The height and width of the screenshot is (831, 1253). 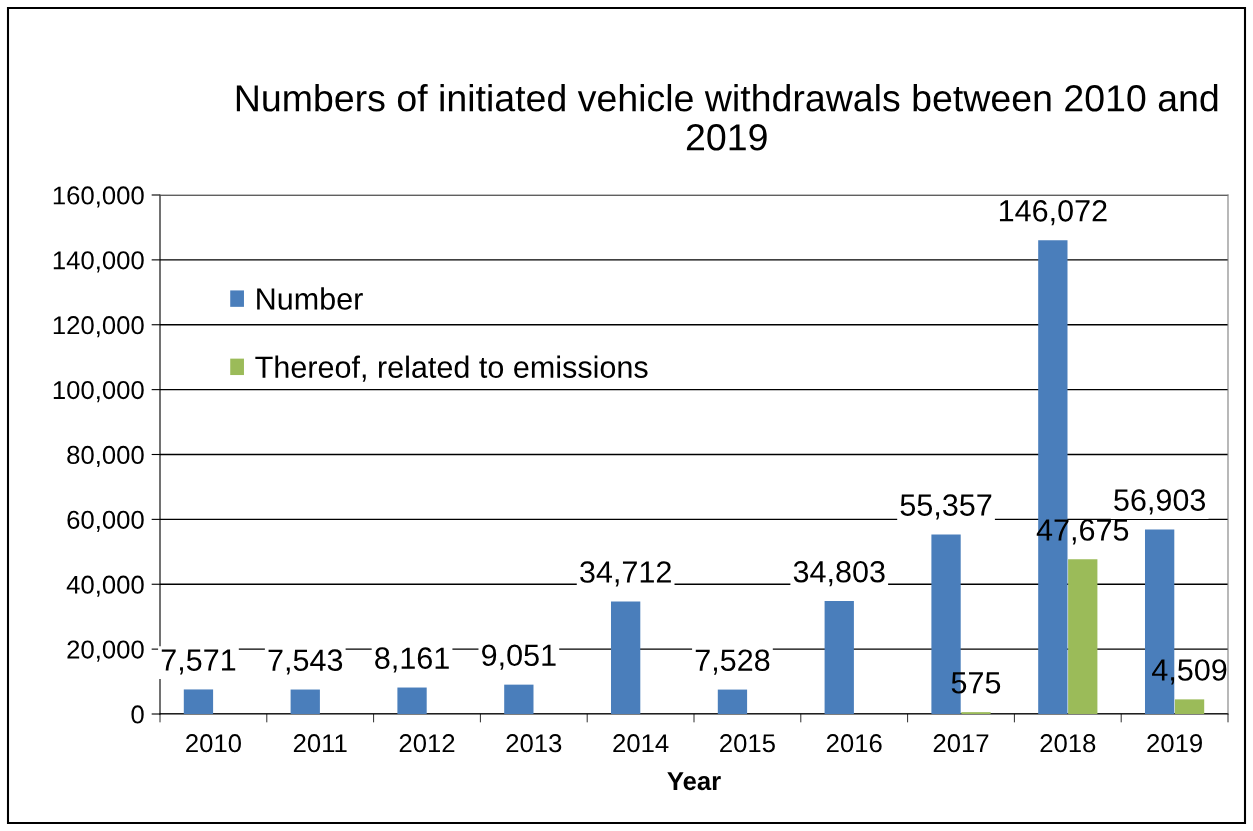 What do you see at coordinates (451, 368) in the screenshot?
I see `legend-label: Thereof, related to emissions` at bounding box center [451, 368].